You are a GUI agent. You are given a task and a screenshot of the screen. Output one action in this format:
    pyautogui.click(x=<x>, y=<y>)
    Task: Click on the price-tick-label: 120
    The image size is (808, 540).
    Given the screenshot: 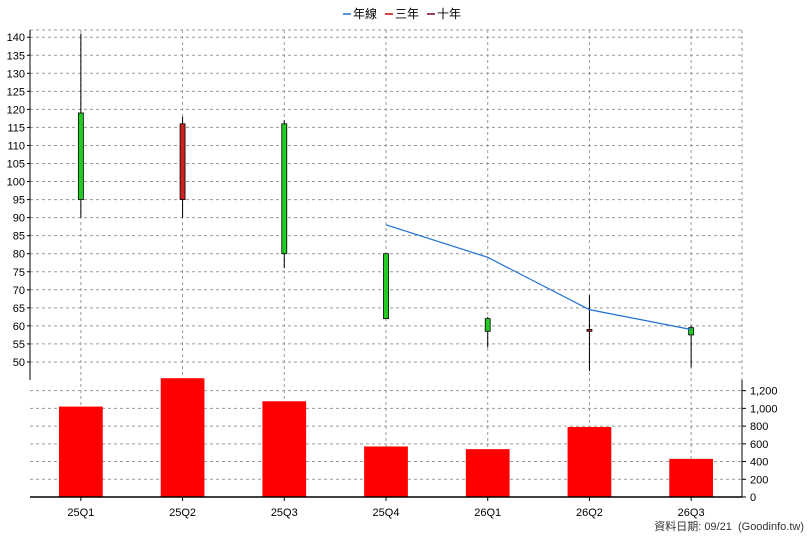 What is the action you would take?
    pyautogui.click(x=16, y=110)
    